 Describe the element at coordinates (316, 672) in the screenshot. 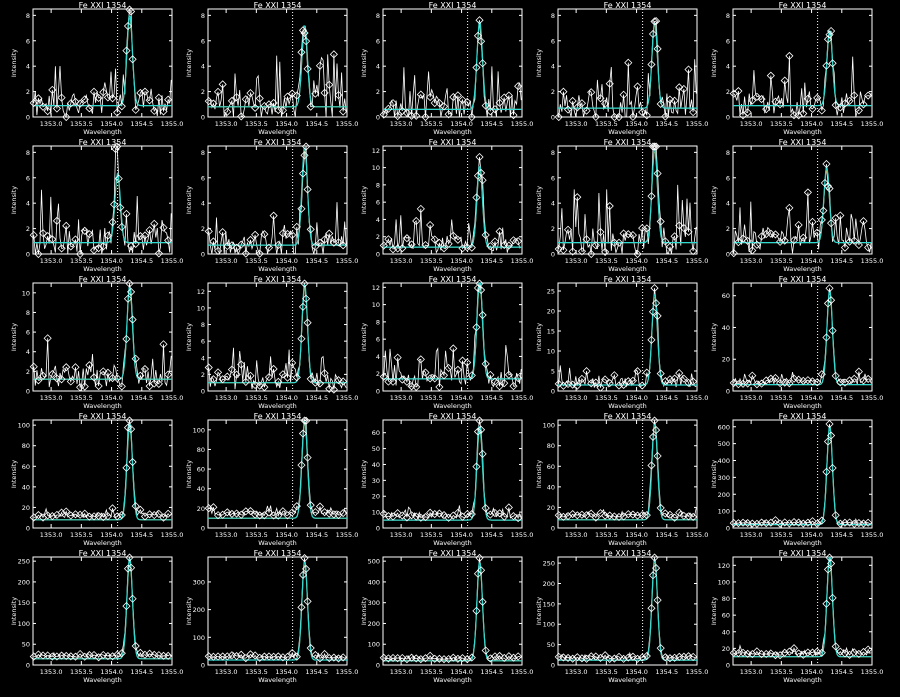

I see `x-tick-label: 1354.5` at that location.